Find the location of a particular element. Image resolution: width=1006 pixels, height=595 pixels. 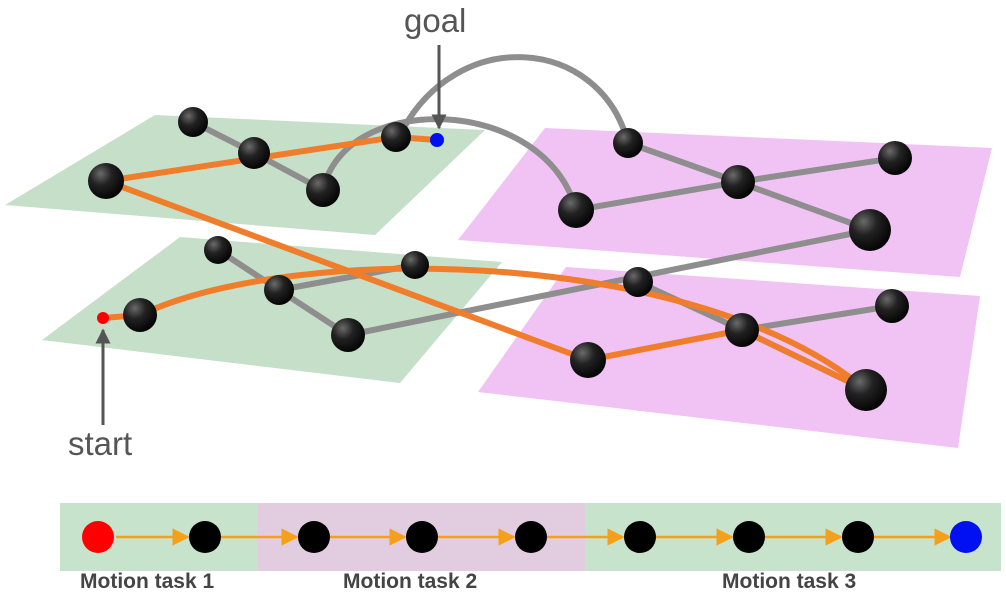

task-label-2: Motion task 2 is located at coordinates (410, 581).